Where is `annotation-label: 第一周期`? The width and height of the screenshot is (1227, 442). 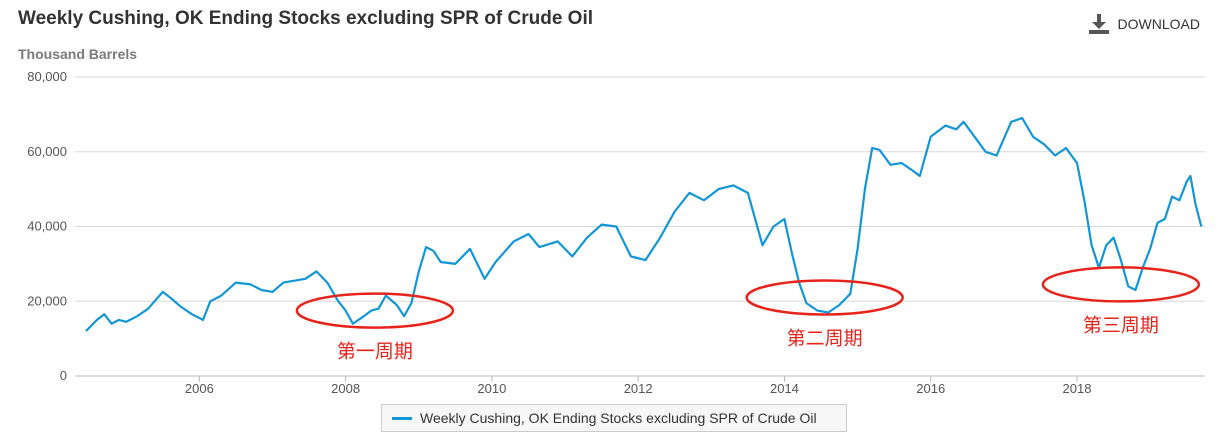 annotation-label: 第一周期 is located at coordinates (375, 352).